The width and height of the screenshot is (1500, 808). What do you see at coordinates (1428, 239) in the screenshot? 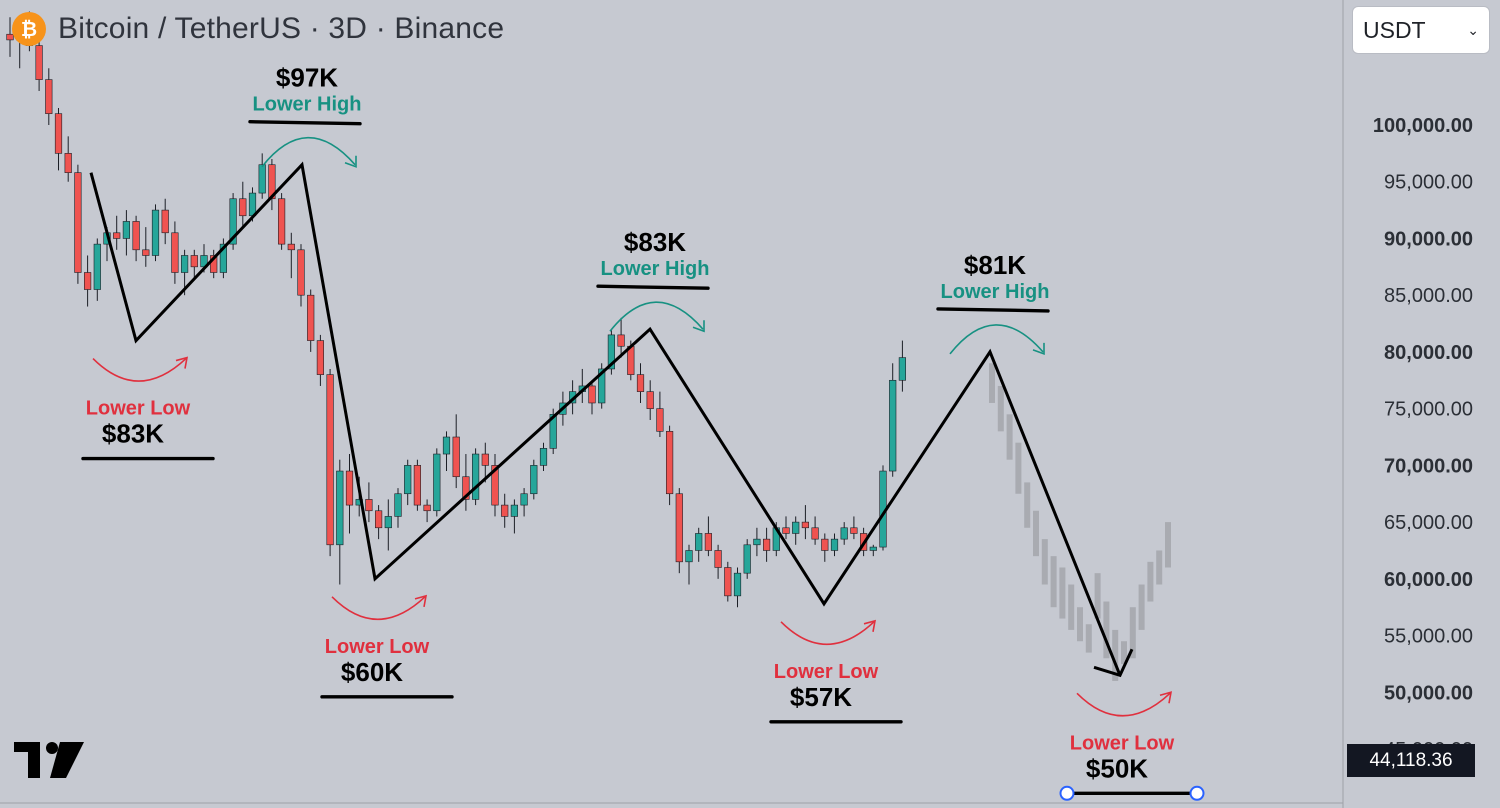
I see `price-tick-label: 90,000.00` at bounding box center [1428, 239].